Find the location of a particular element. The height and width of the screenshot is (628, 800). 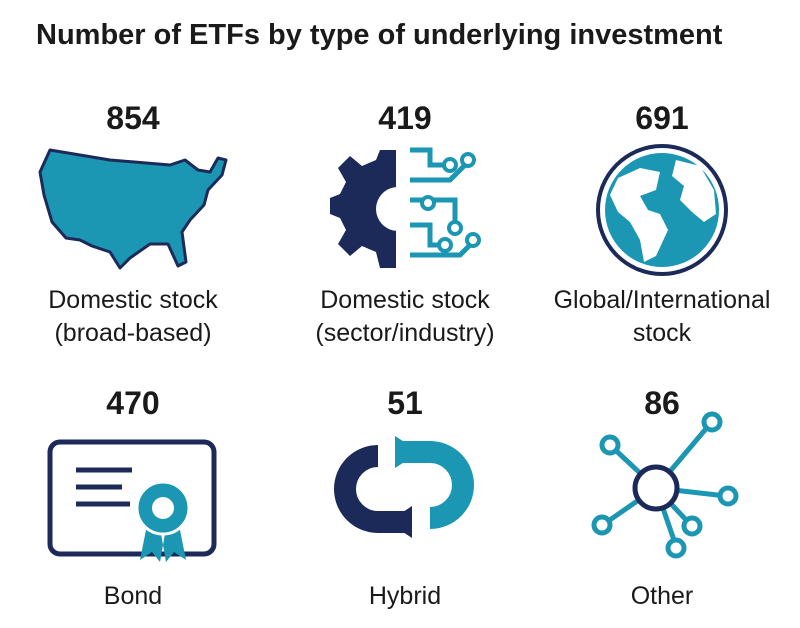

item-value: 86 is located at coordinates (662, 403).